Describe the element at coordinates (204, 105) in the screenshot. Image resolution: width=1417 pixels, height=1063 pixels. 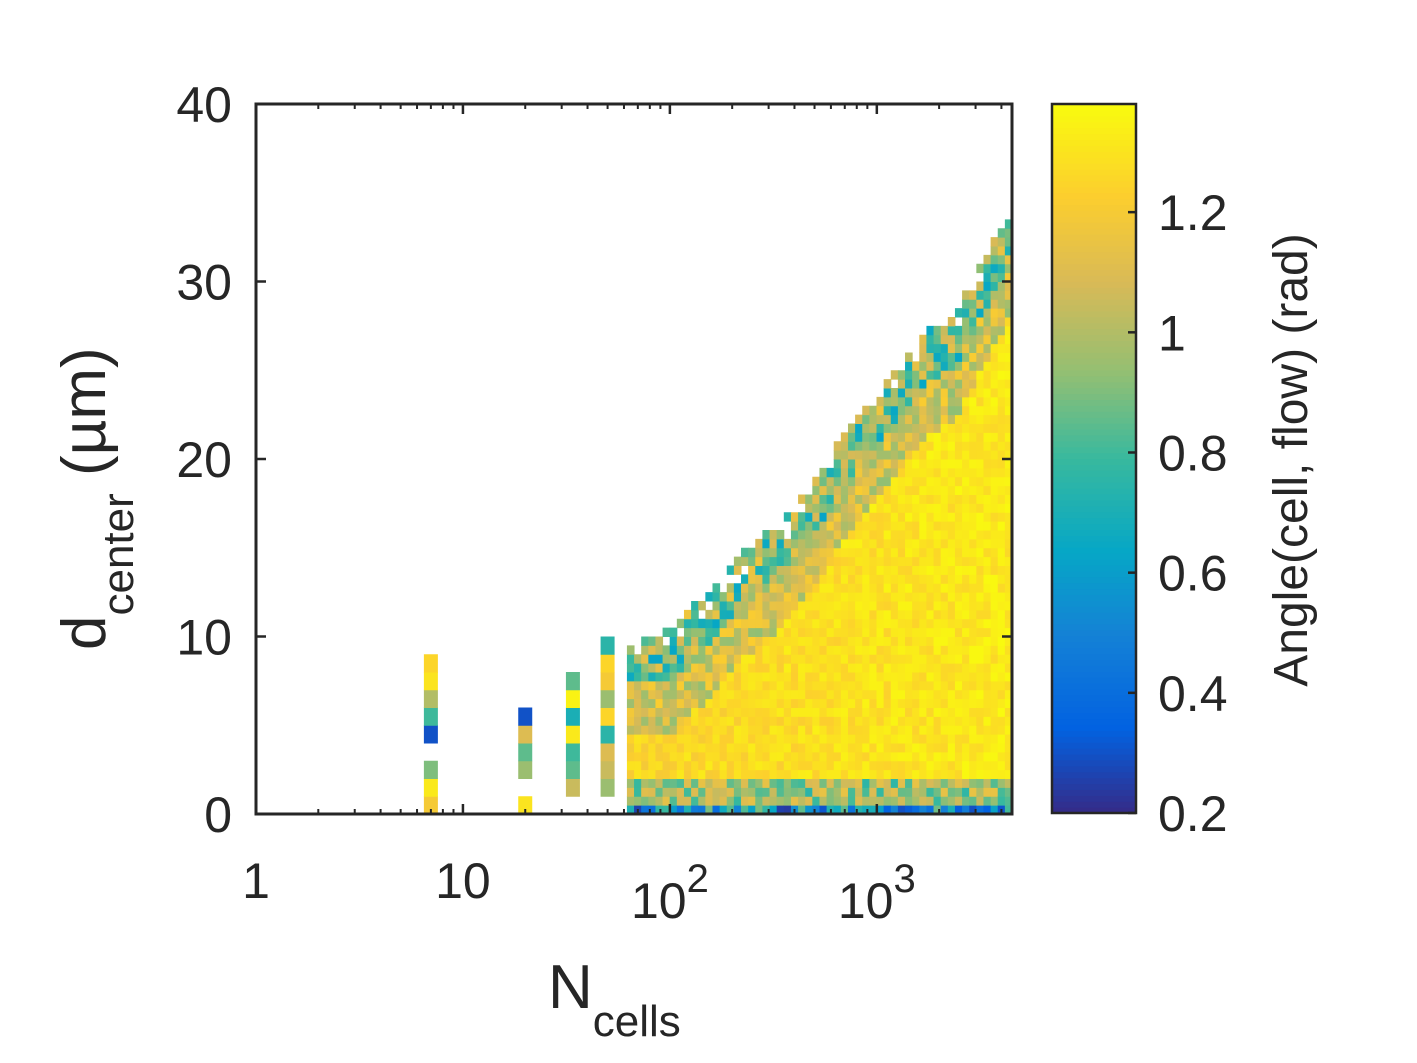
I see `y-tick-label: 40` at that location.